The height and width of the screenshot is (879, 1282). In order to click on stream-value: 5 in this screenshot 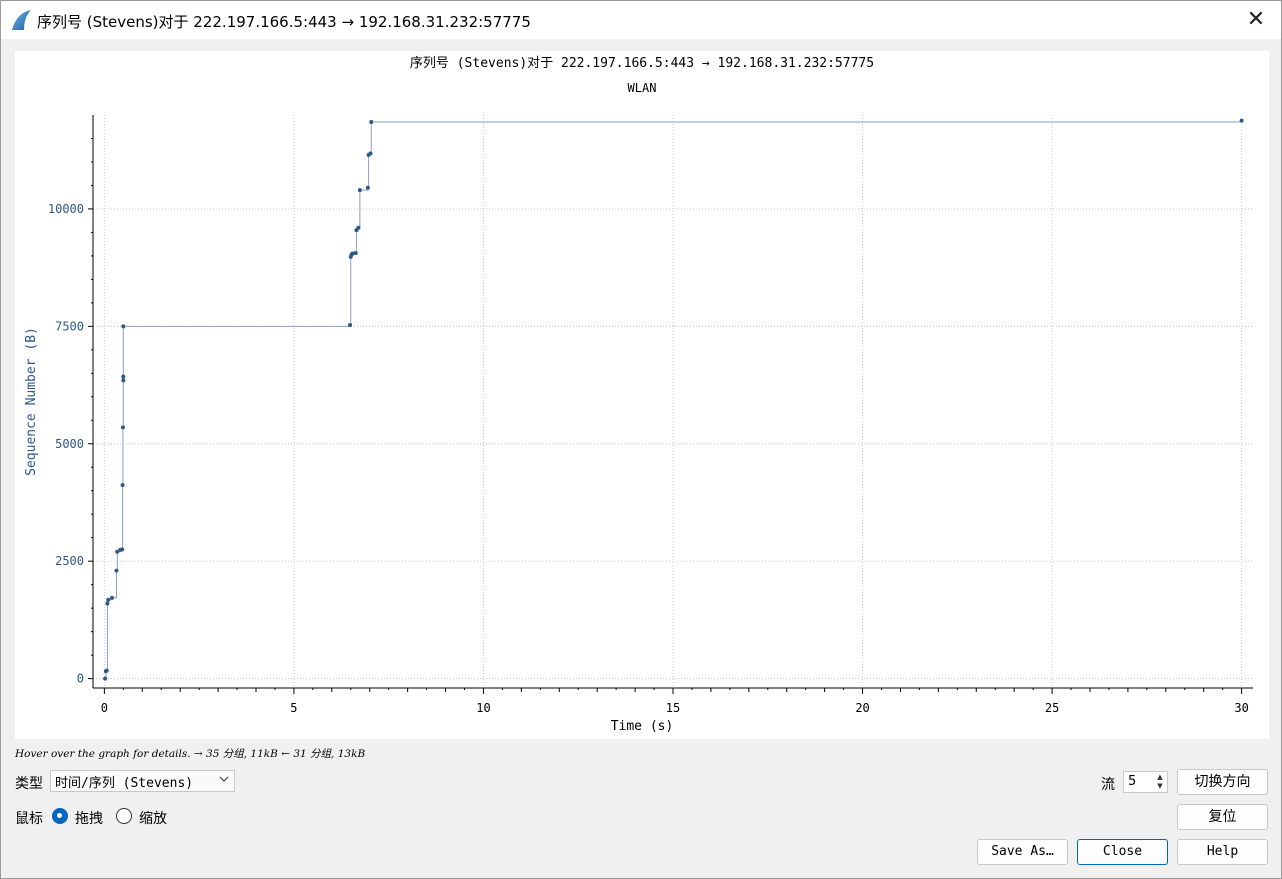, I will do `click(1132, 781)`.